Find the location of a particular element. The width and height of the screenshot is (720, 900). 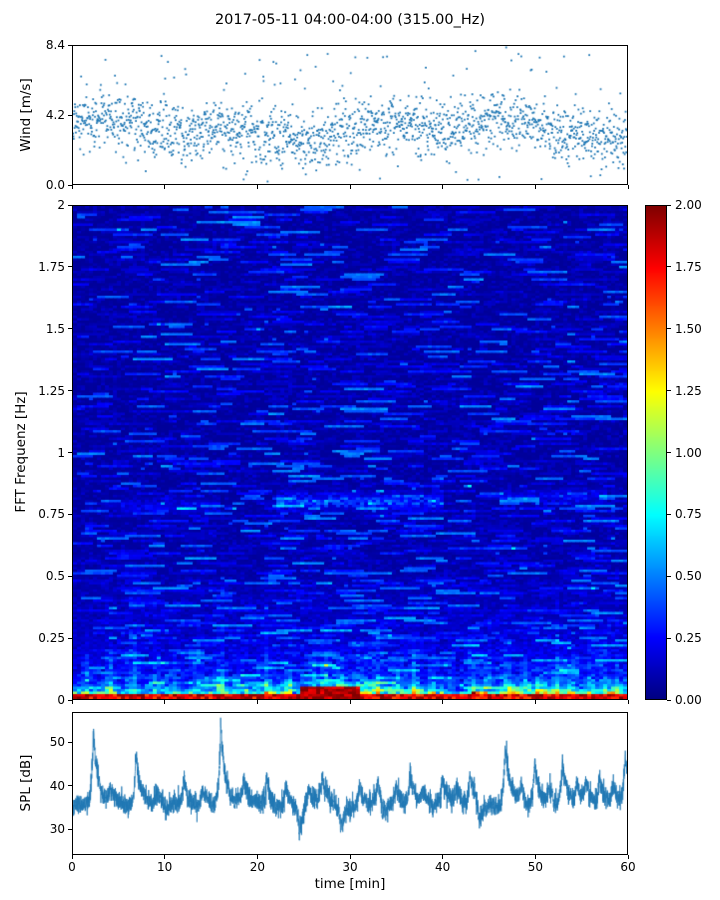

x-ticklabel: 20 is located at coordinates (257, 867).